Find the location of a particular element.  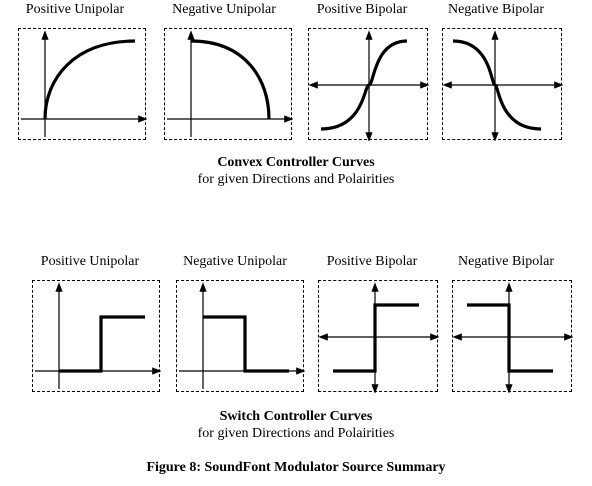

switch-title-negative-bipolar: Negative Bipolar is located at coordinates (506, 261).